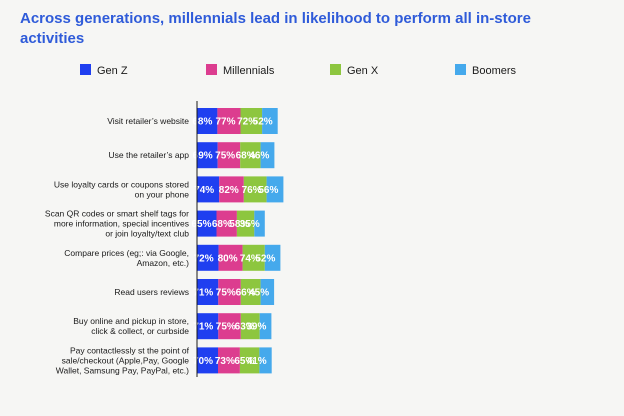 The height and width of the screenshot is (416, 624). What do you see at coordinates (85, 69) in the screenshot?
I see `legend-swatch-gen-z` at bounding box center [85, 69].